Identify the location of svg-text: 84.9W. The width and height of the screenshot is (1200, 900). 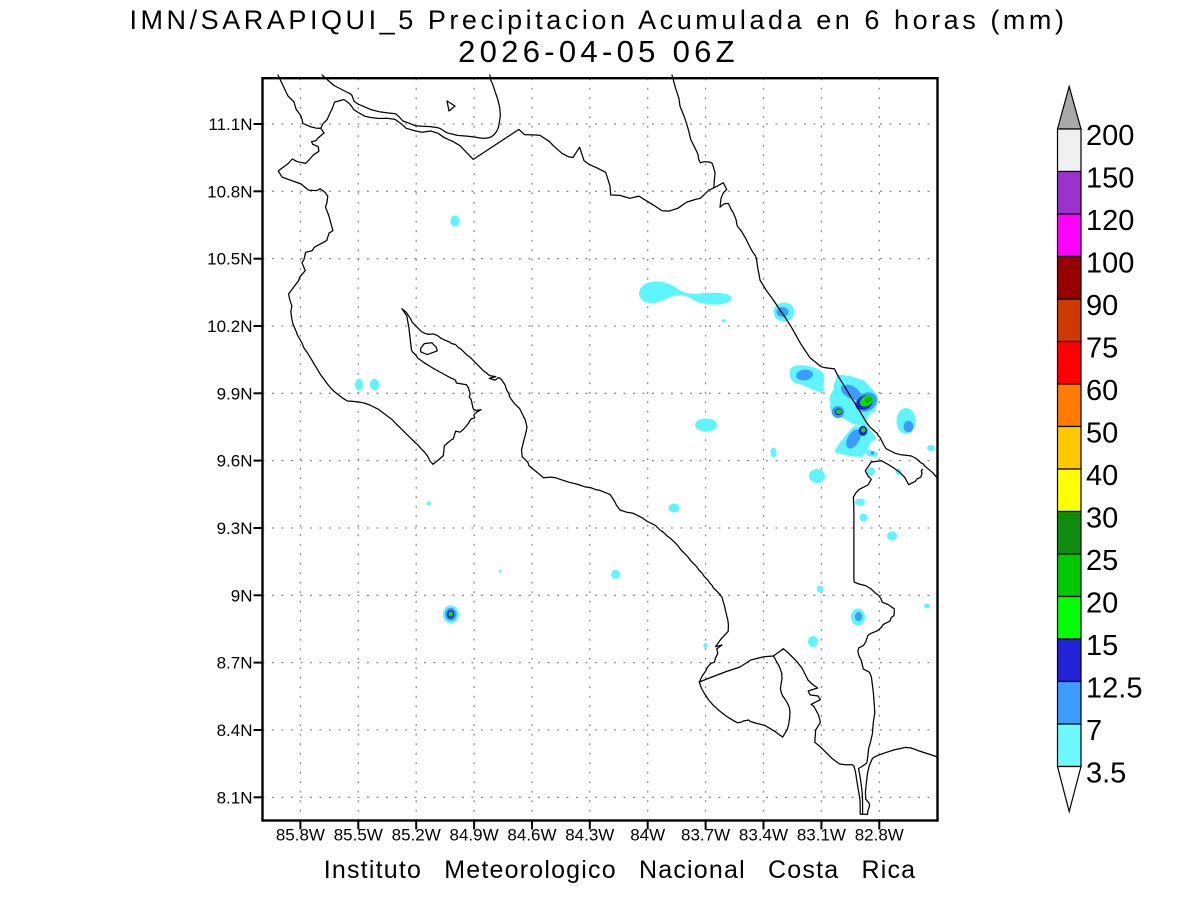
(474, 835).